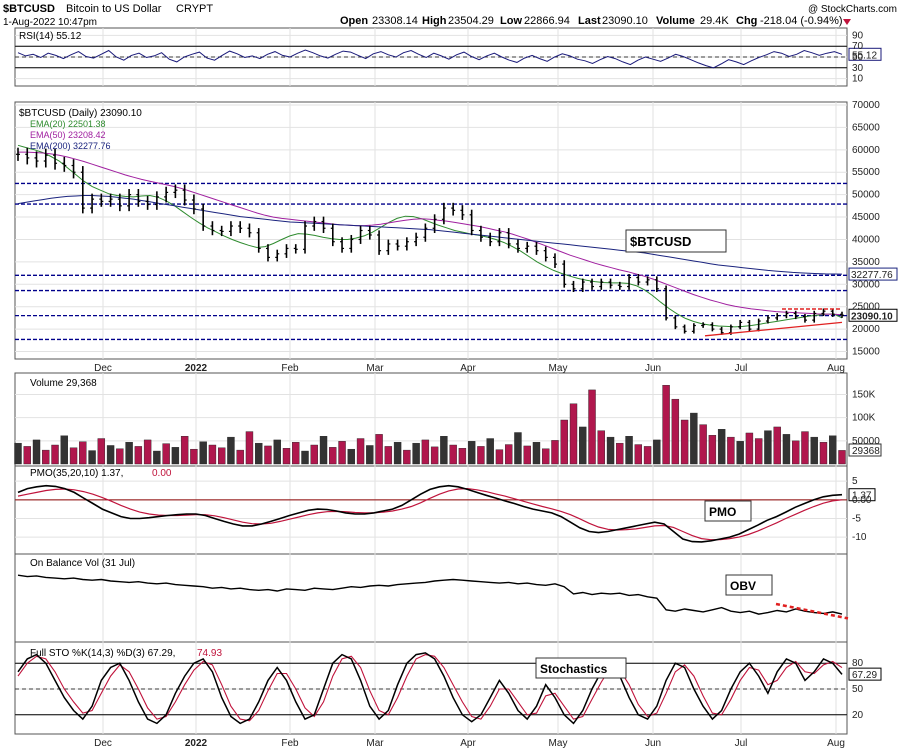 The width and height of the screenshot is (900, 750). I want to click on last-value: 23090.10, so click(625, 21).